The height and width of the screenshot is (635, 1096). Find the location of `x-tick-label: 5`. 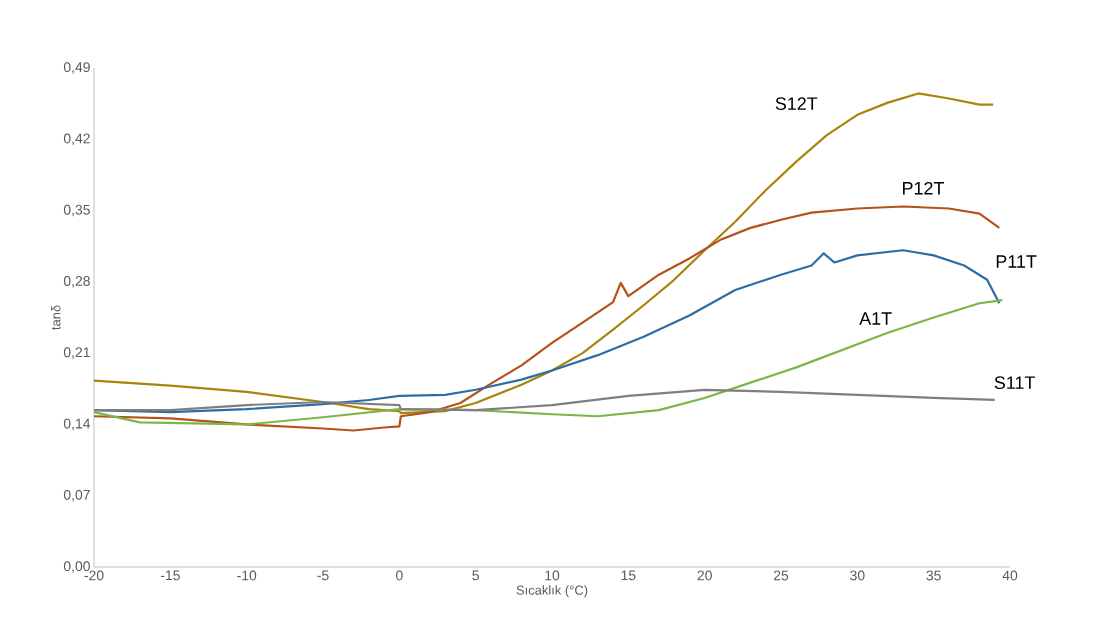

x-tick-label: 5 is located at coordinates (475, 575).